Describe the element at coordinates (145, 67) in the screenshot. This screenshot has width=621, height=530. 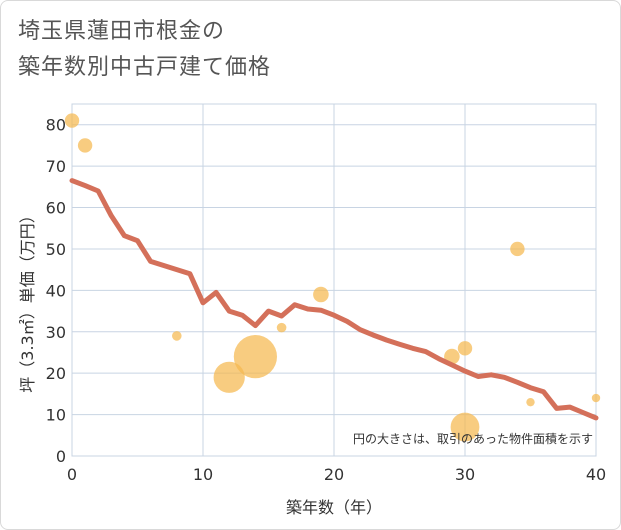
I see `title-line-2: 築年数別中古戸建て価格` at that location.